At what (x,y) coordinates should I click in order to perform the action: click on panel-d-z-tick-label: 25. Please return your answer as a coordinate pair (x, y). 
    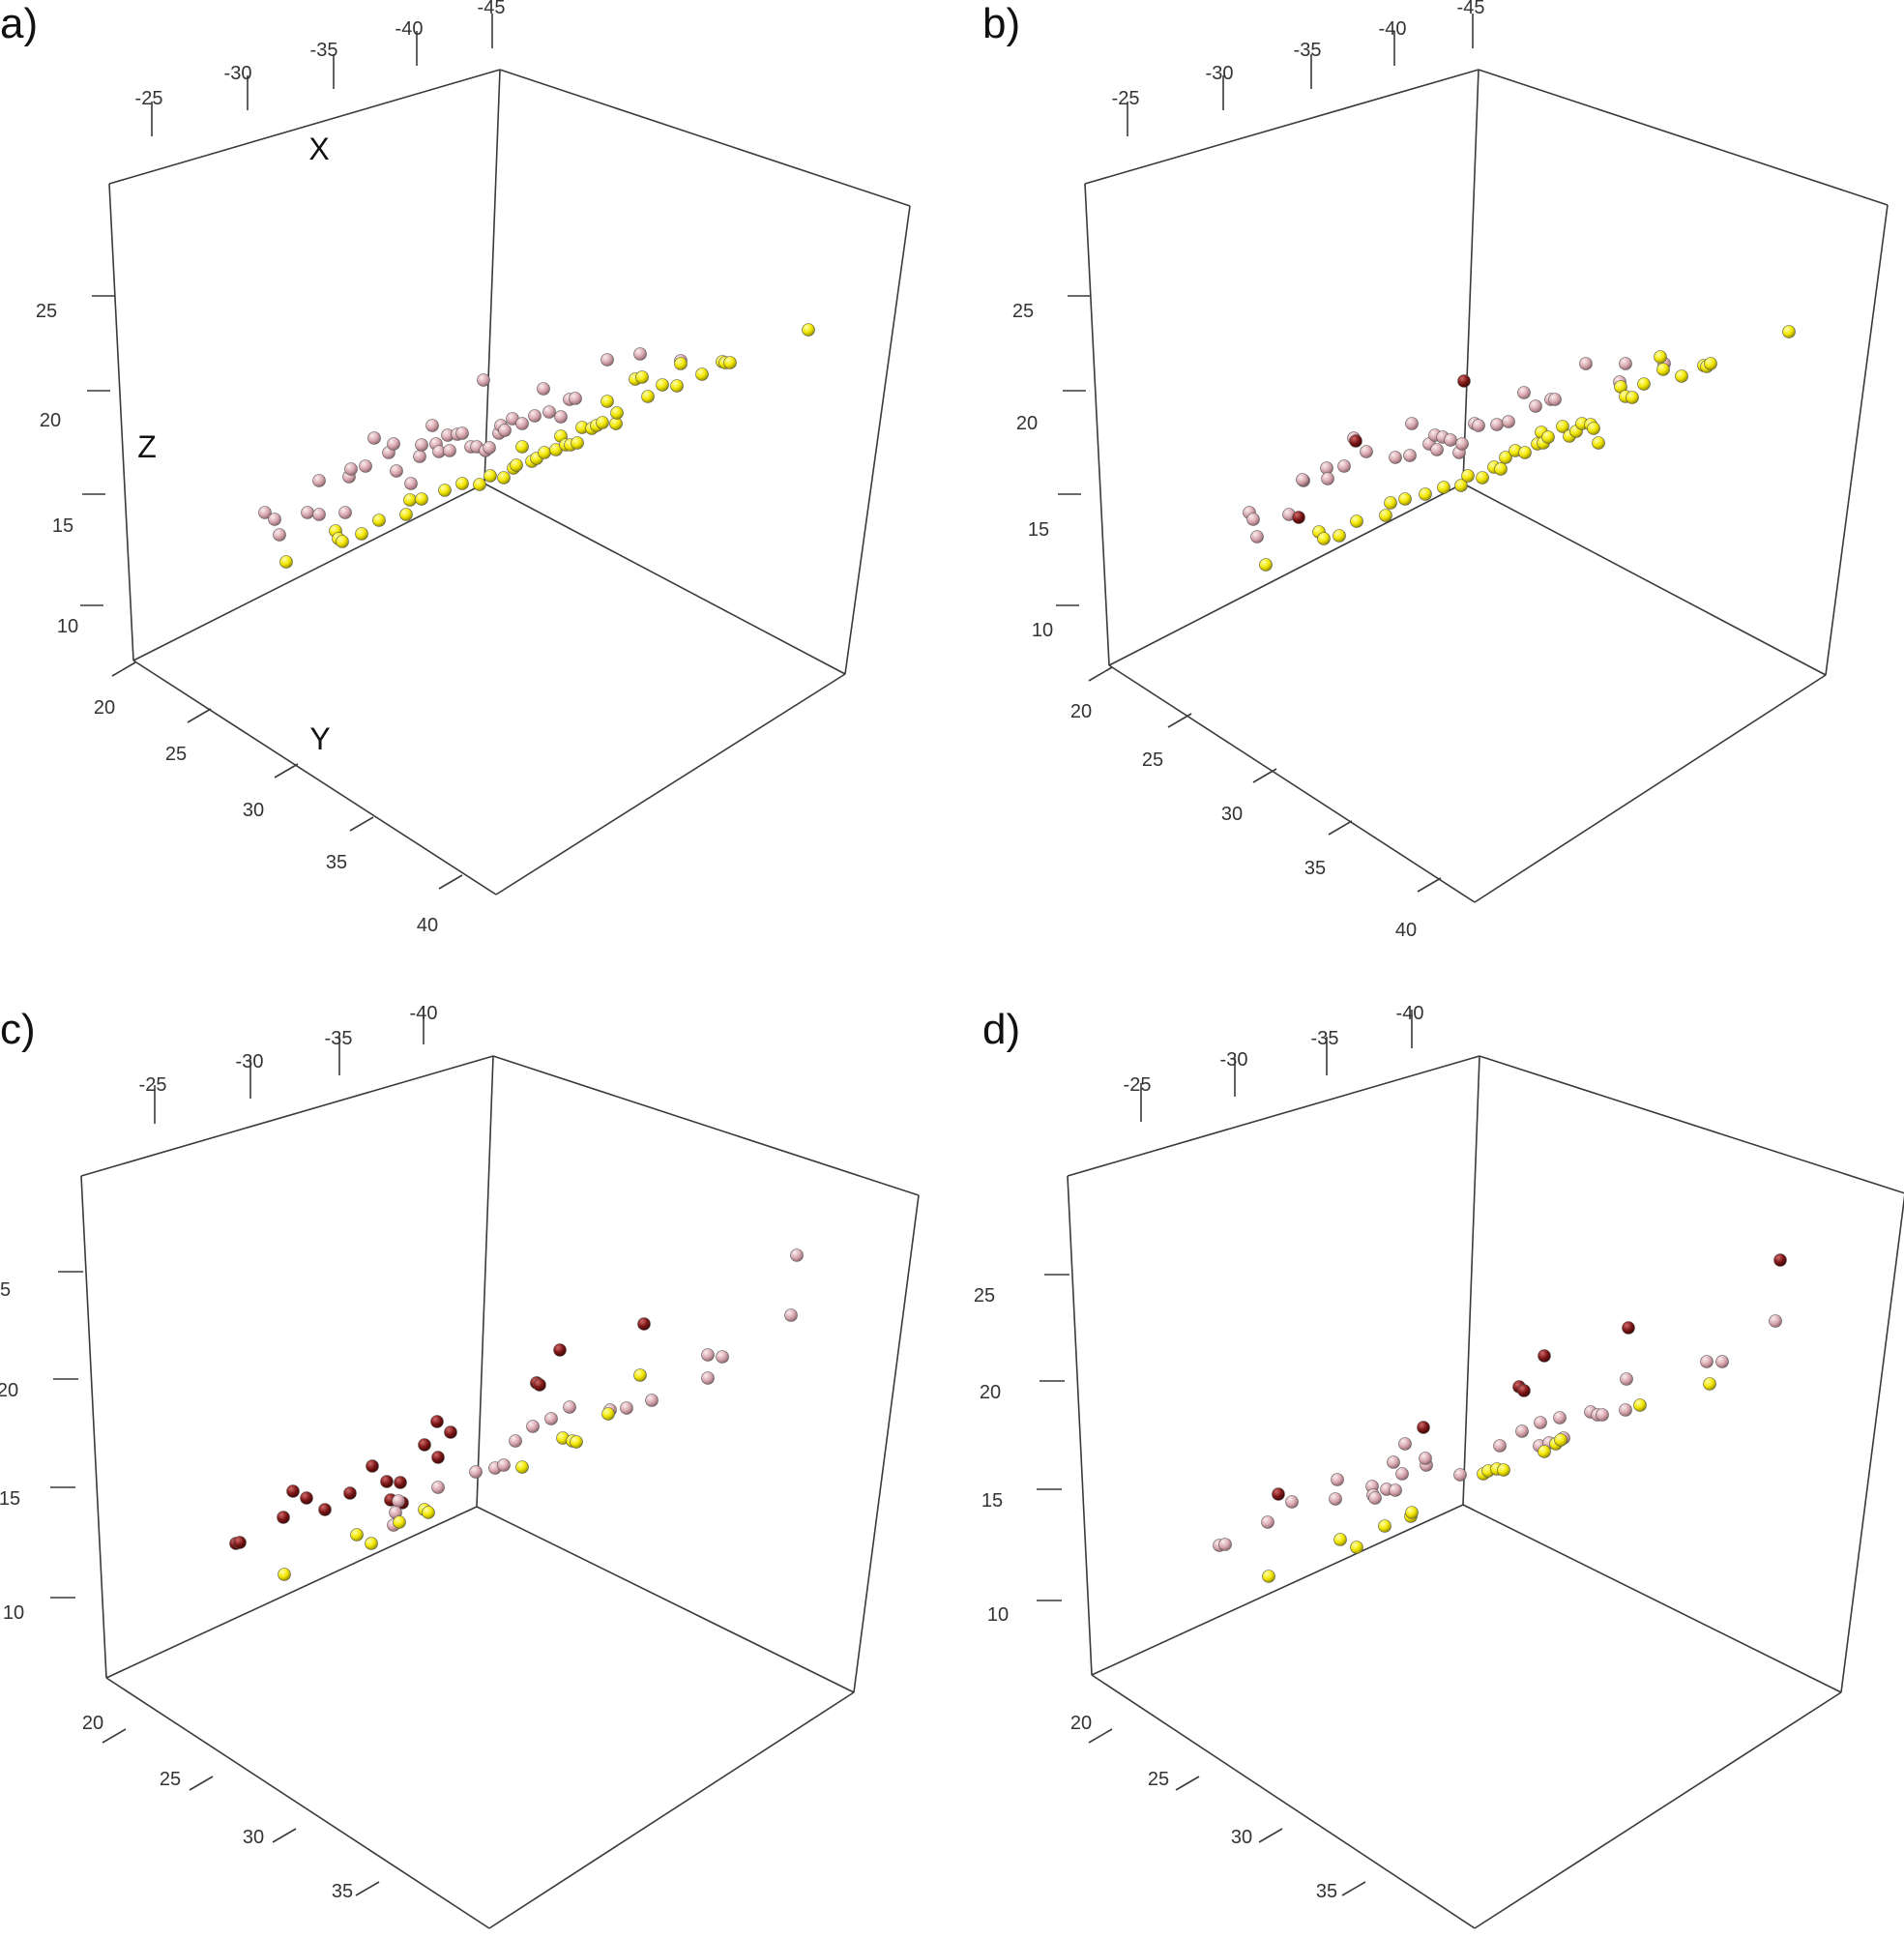
    Looking at the image, I should click on (985, 1296).